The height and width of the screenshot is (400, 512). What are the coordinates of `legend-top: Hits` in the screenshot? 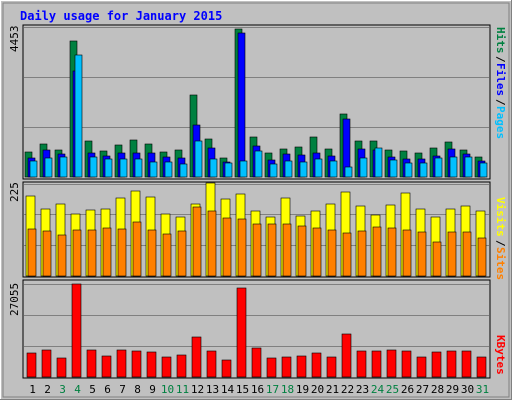 It's located at (500, 40).